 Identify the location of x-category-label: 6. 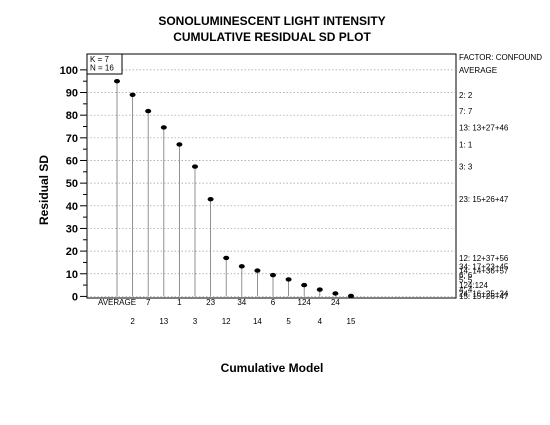
(273, 302).